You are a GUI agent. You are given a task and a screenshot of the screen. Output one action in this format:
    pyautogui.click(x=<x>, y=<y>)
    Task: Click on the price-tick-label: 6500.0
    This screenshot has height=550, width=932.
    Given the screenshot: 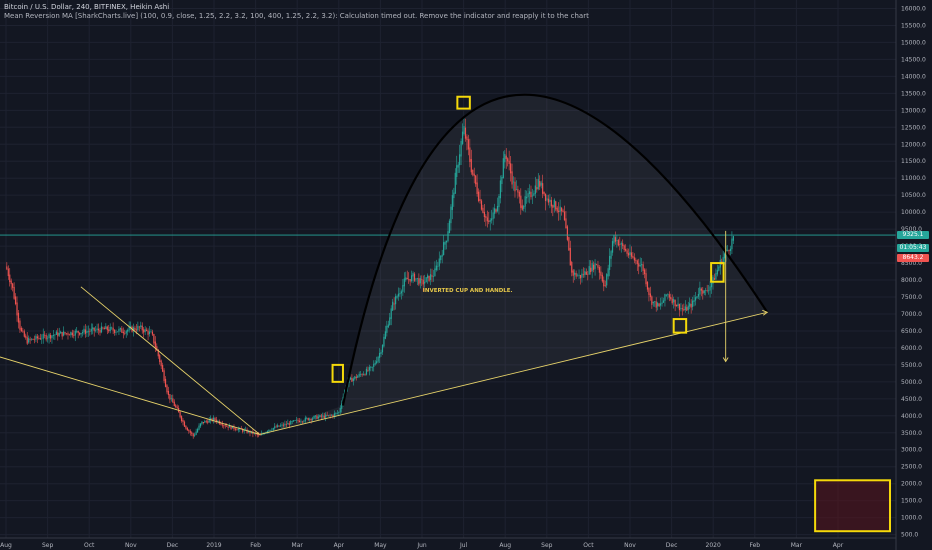 What is the action you would take?
    pyautogui.click(x=911, y=331)
    